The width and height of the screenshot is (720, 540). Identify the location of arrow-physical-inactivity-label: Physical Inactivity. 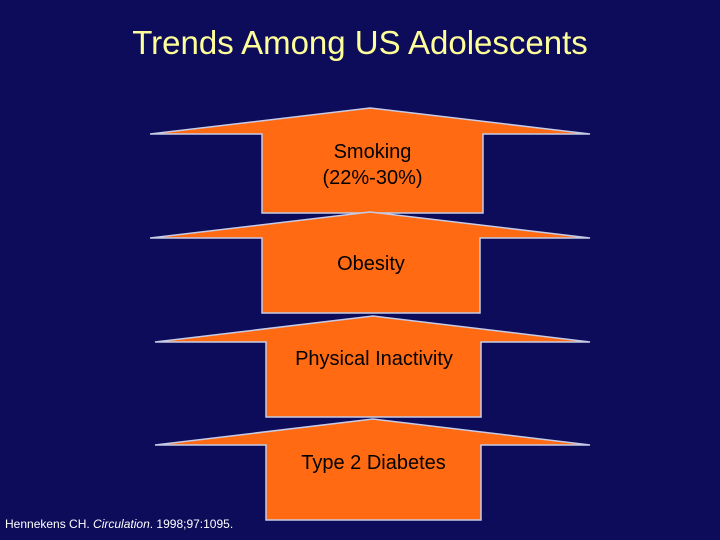
(374, 359).